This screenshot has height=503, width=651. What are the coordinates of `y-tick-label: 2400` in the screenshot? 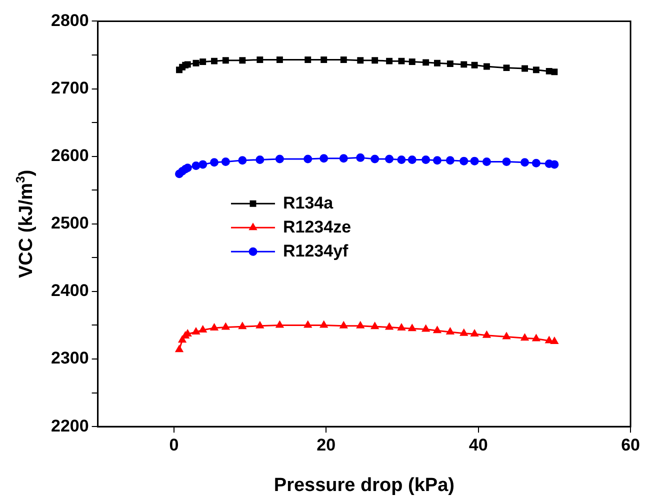 It's located at (69, 290).